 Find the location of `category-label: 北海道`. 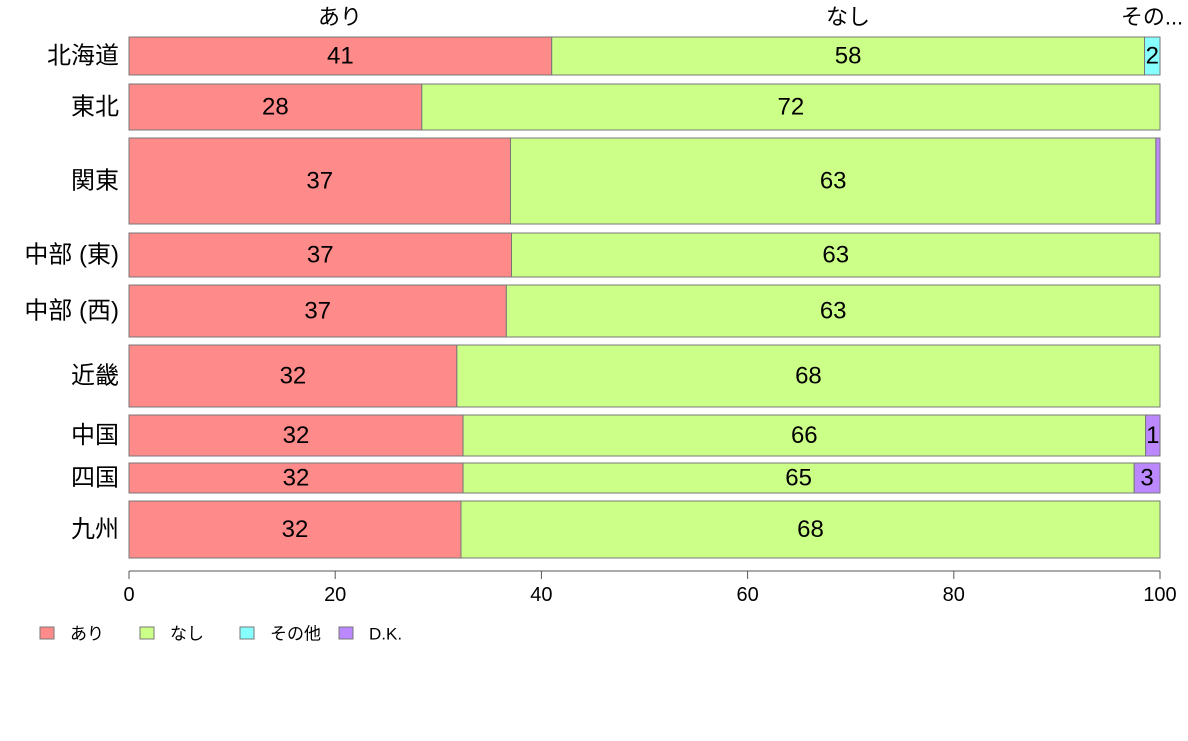

category-label: 北海道 is located at coordinates (83, 56).